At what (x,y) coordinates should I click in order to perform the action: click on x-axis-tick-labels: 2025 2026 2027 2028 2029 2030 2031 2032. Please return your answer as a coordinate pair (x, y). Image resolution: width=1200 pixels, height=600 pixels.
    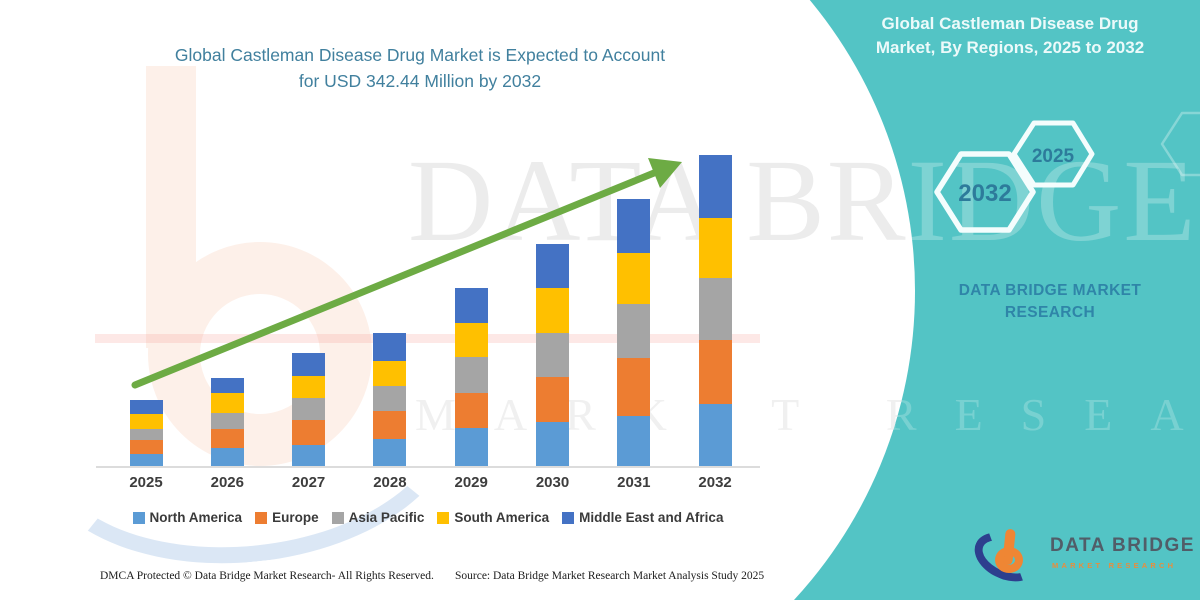
    Looking at the image, I should click on (431, 485).